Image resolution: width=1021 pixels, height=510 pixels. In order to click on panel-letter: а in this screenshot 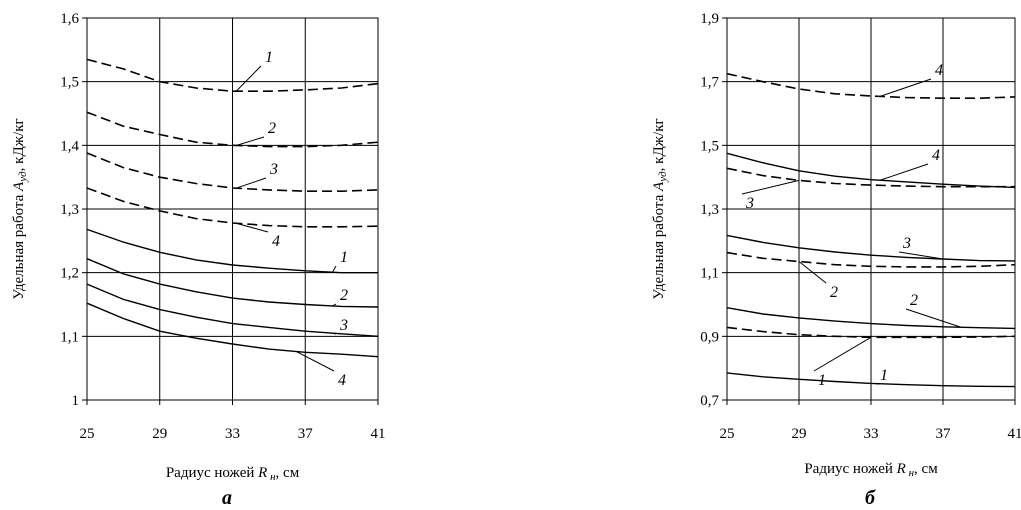, I will do `click(227, 498)`.